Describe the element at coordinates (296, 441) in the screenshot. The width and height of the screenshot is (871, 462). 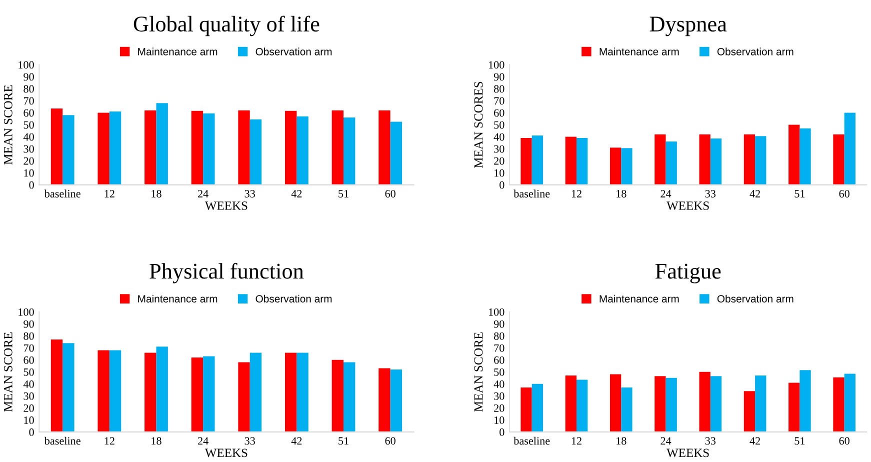
I see `x-tick-label: 42` at that location.